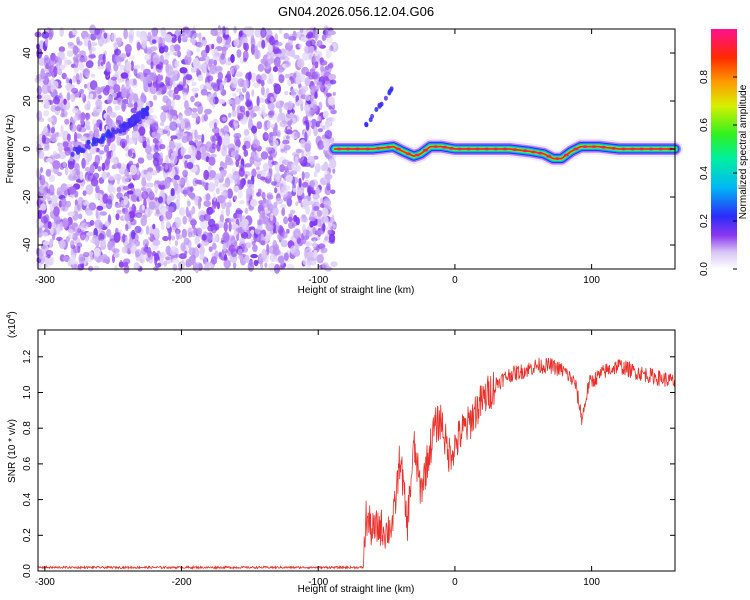 Image resolution: width=750 pixels, height=600 pixels. Describe the element at coordinates (704, 77) in the screenshot. I see `colorbar-tick-label: 0.8` at that location.